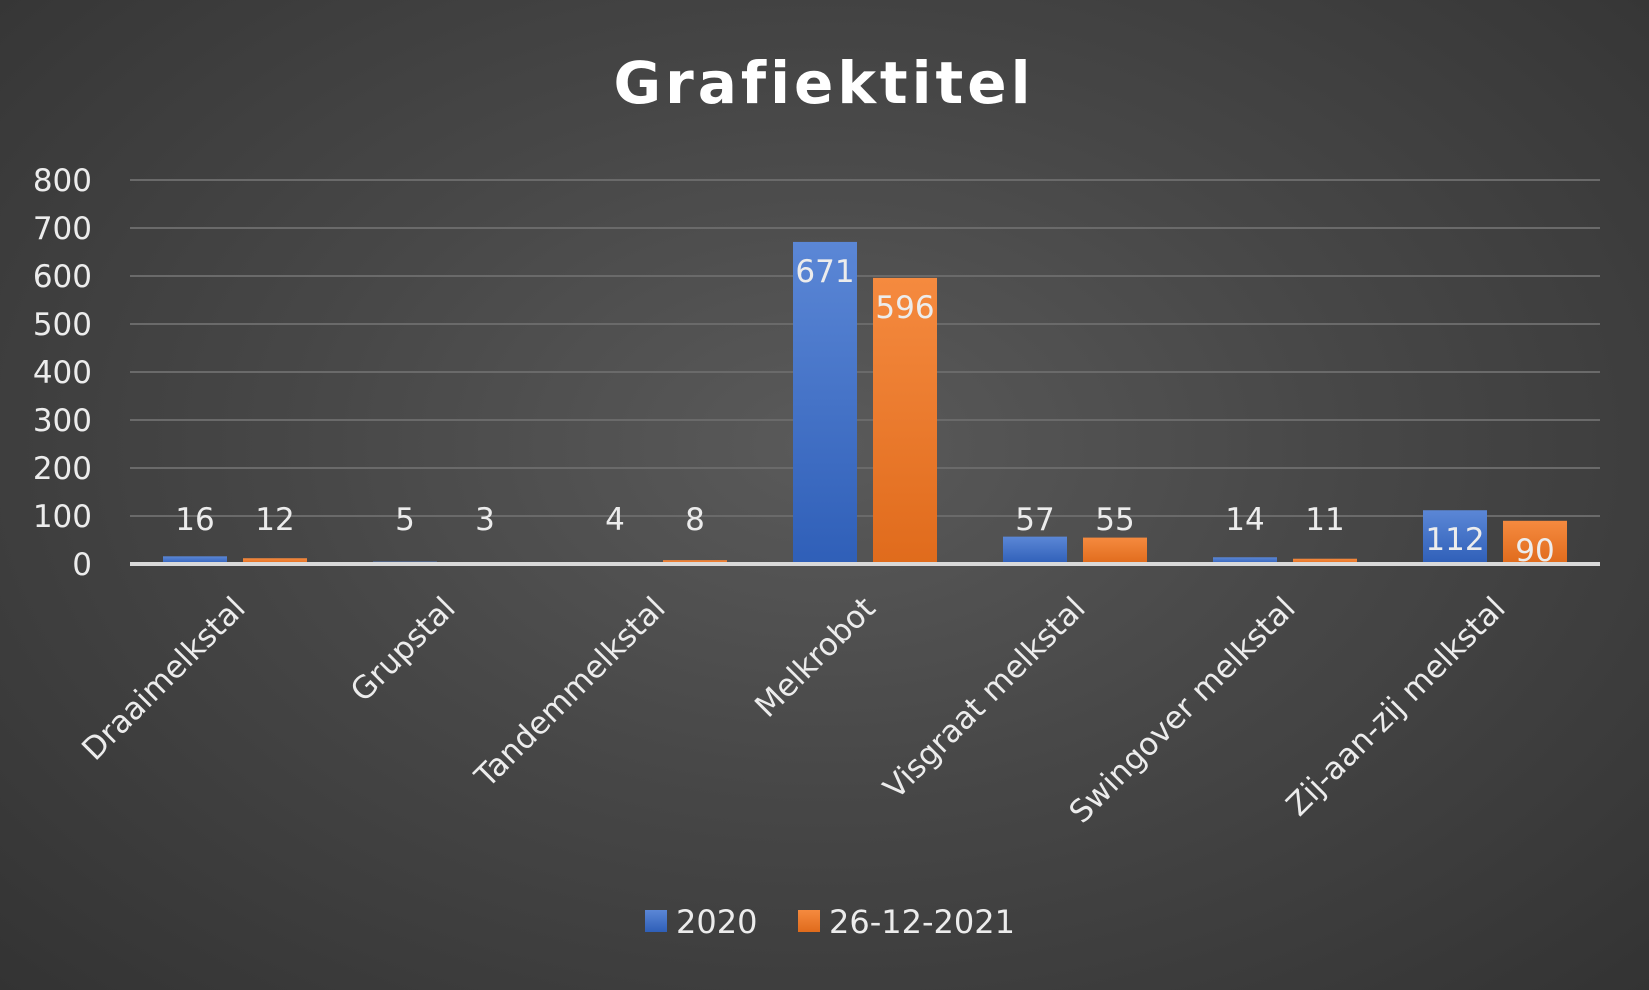  I want to click on y-tick-label: 300, so click(62, 421).